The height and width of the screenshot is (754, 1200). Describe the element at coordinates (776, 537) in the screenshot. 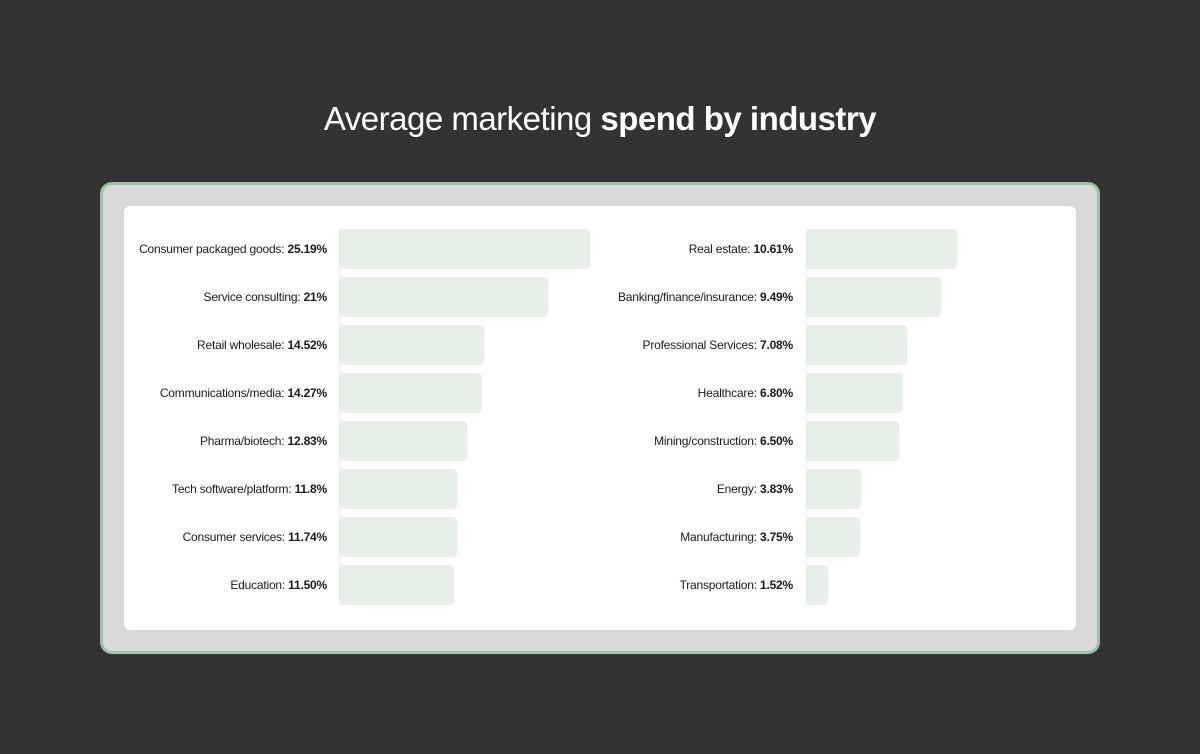

I see `bar-value-label: 3.75%` at that location.